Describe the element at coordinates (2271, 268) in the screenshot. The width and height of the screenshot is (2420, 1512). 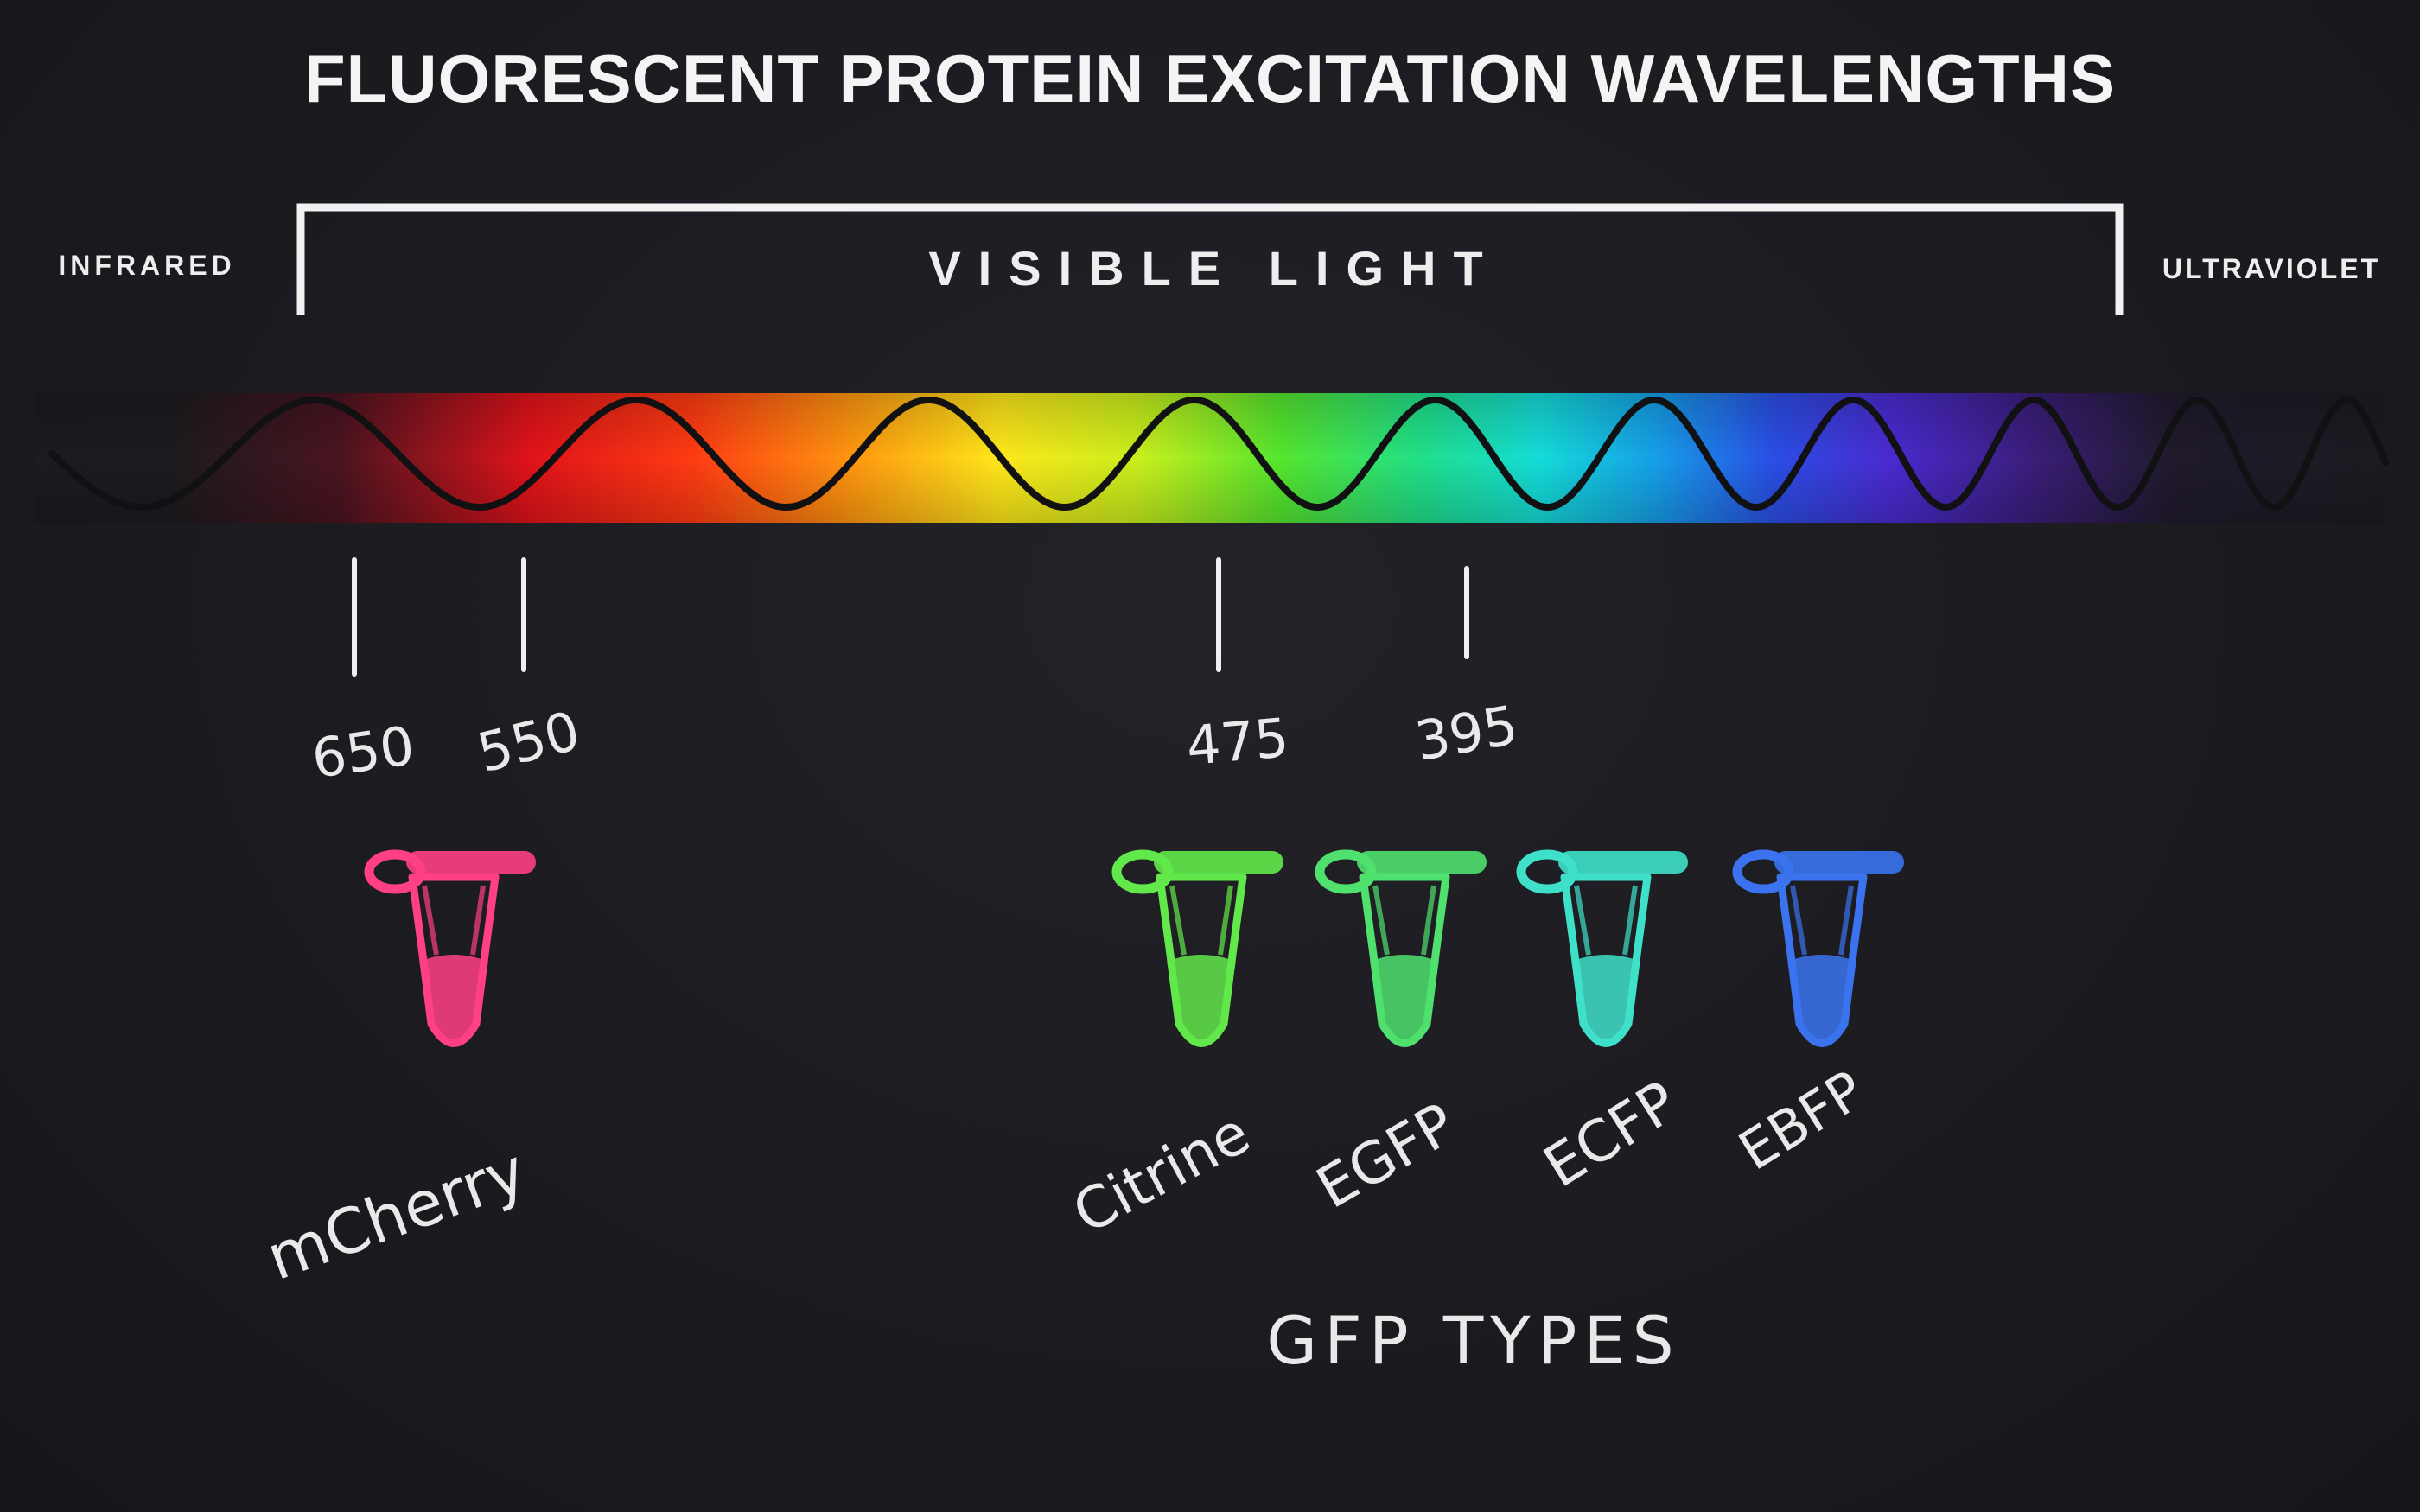
I see `ultraviolet-label: ULTRAVIOLET` at that location.